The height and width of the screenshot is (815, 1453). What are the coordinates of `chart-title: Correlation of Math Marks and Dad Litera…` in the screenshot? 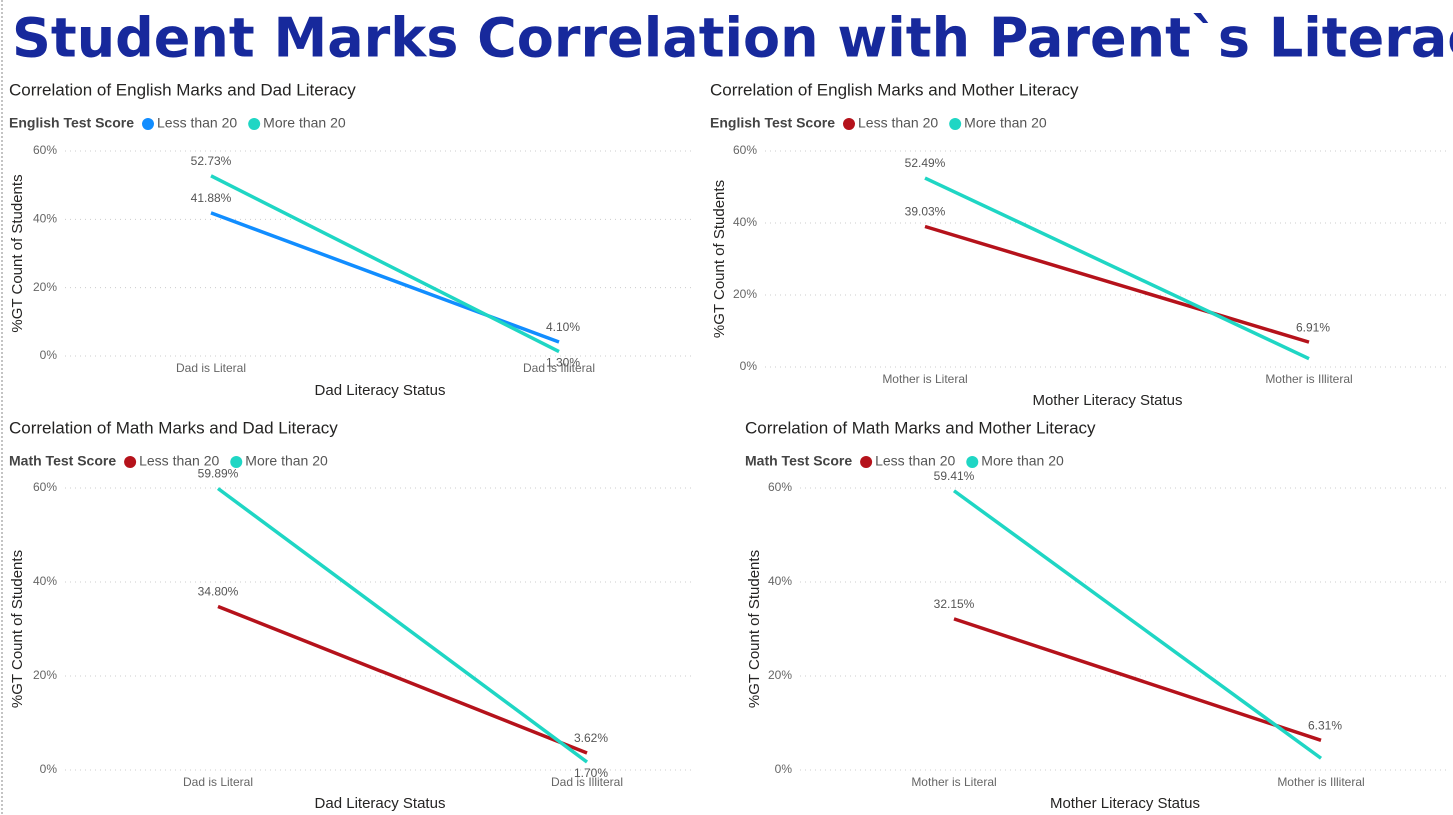 It's located at (173, 427).